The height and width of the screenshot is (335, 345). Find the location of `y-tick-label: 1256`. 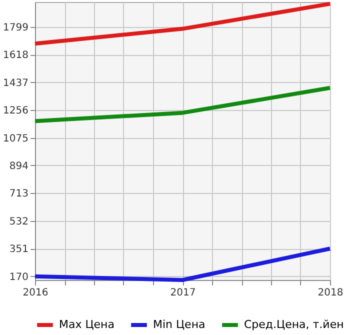

y-tick-label: 1256 is located at coordinates (15, 111).